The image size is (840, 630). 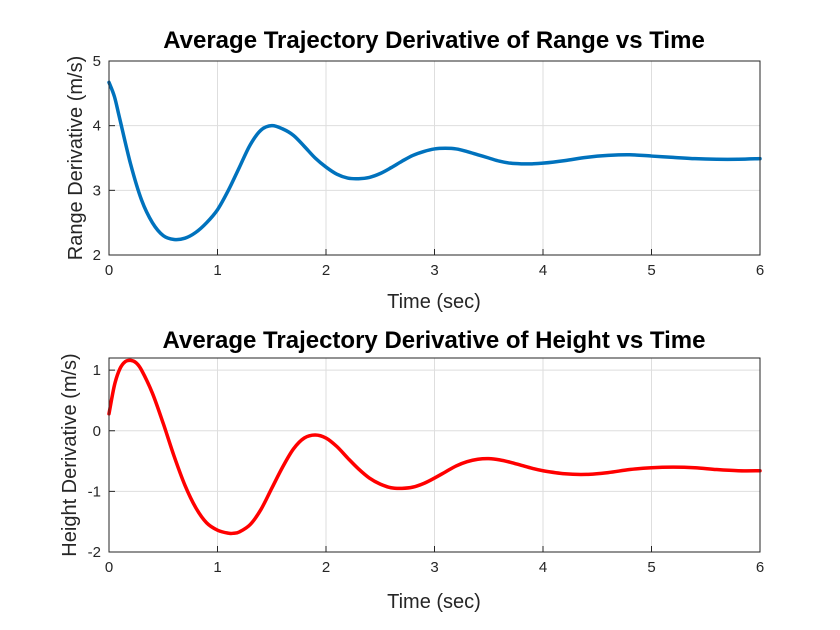 What do you see at coordinates (94, 491) in the screenshot?
I see `y-tick-label: -1` at bounding box center [94, 491].